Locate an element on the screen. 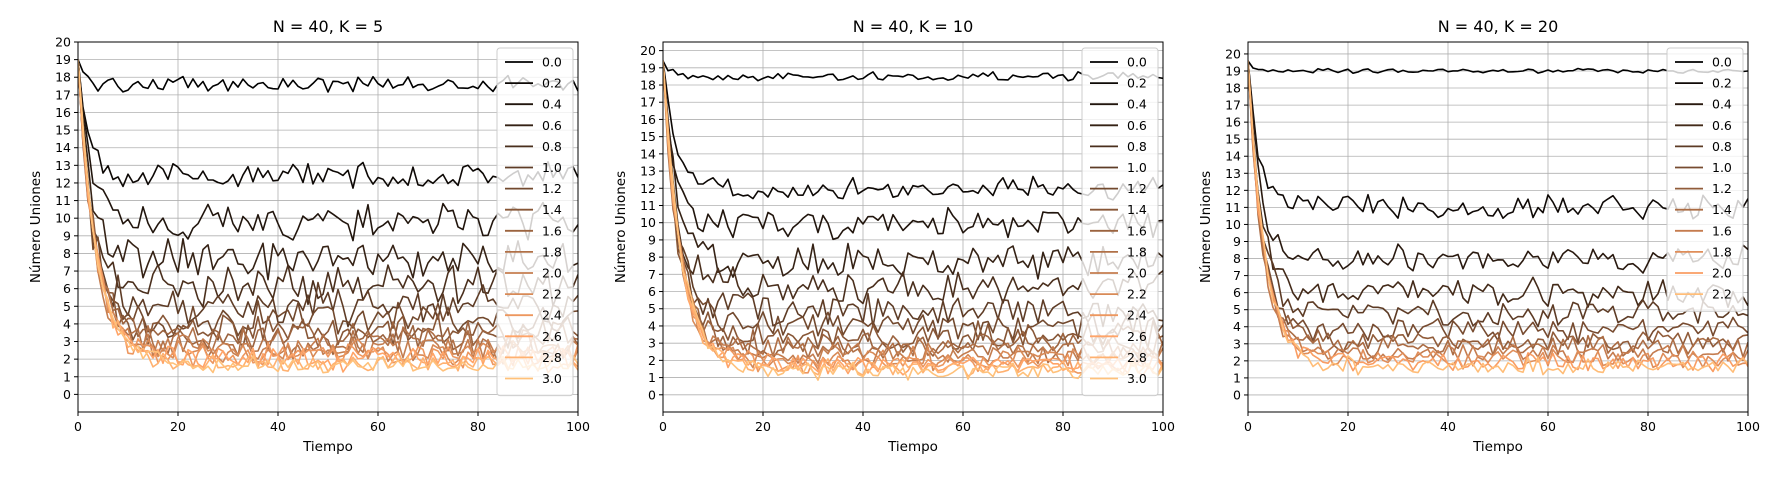  legend-label: 2.4 is located at coordinates (1137, 315).